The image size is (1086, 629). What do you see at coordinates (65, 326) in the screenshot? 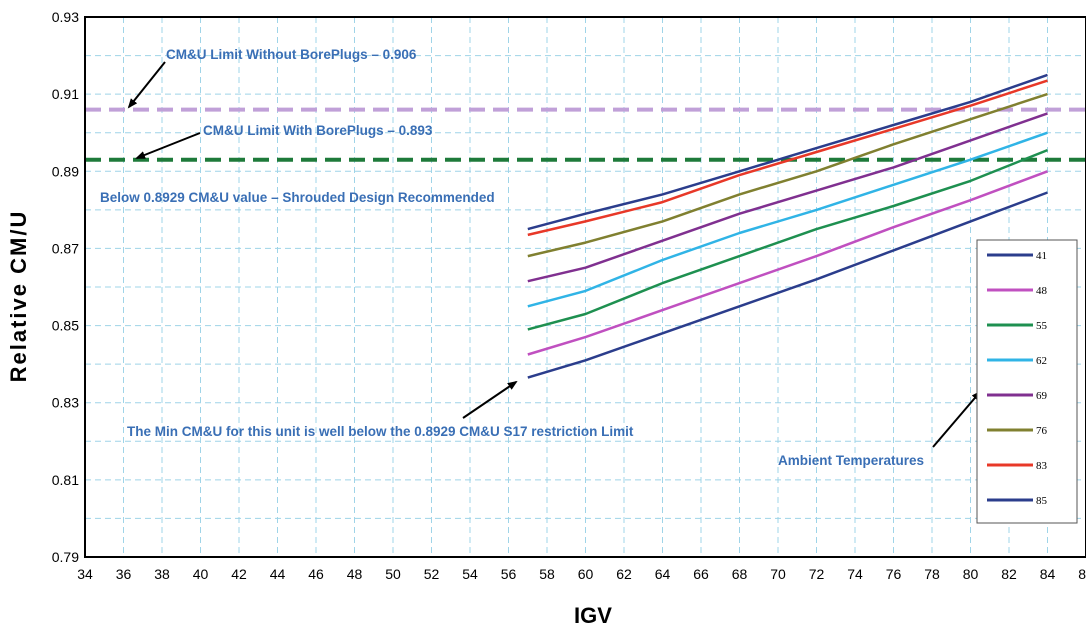
I see `y-tick-label: 0.85` at bounding box center [65, 326].